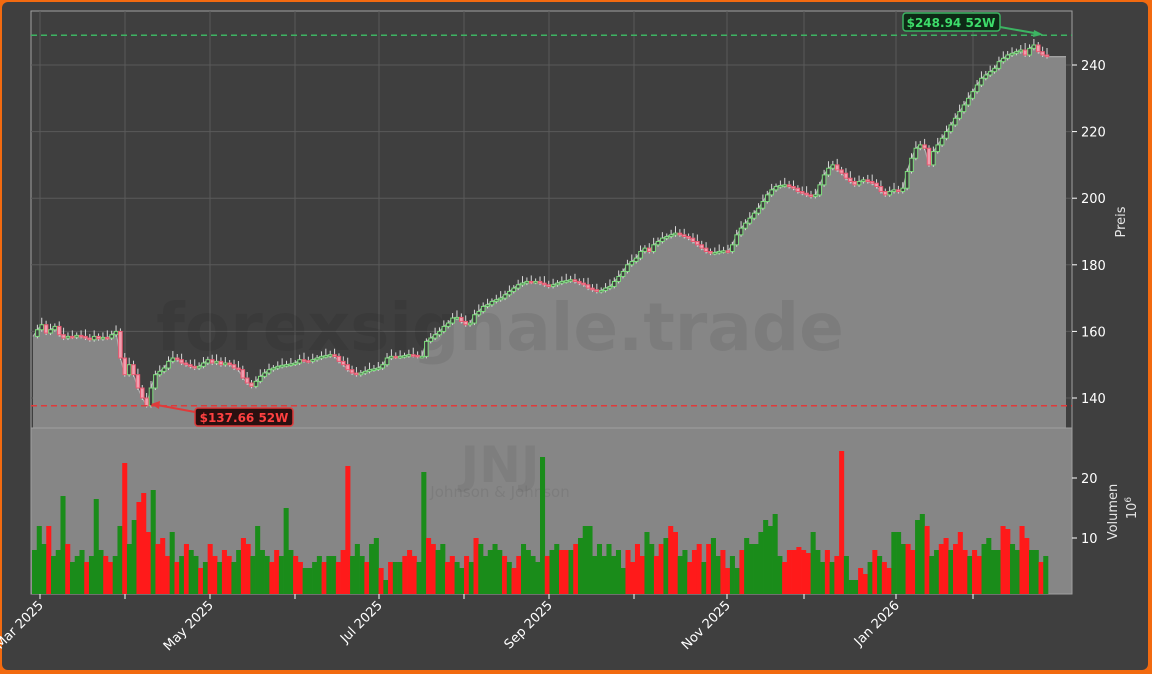 The image size is (1152, 674). Describe the element at coordinates (1038, 33) in the screenshot. I see `arrow-head-icon` at that location.